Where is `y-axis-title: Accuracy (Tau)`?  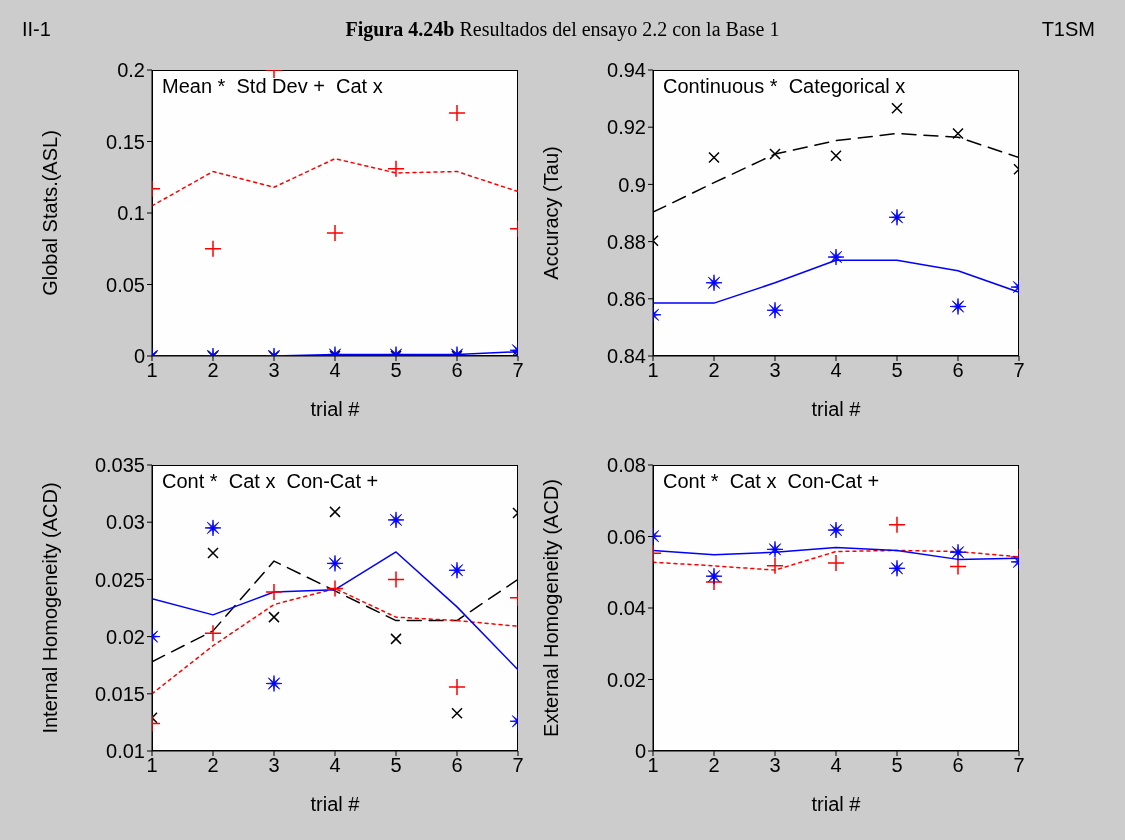 y-axis-title: Accuracy (Tau) is located at coordinates (551, 213).